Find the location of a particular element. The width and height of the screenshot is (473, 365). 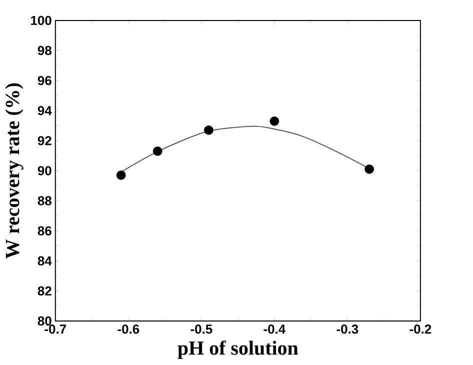

x-tick-label: -0.6 is located at coordinates (129, 329).